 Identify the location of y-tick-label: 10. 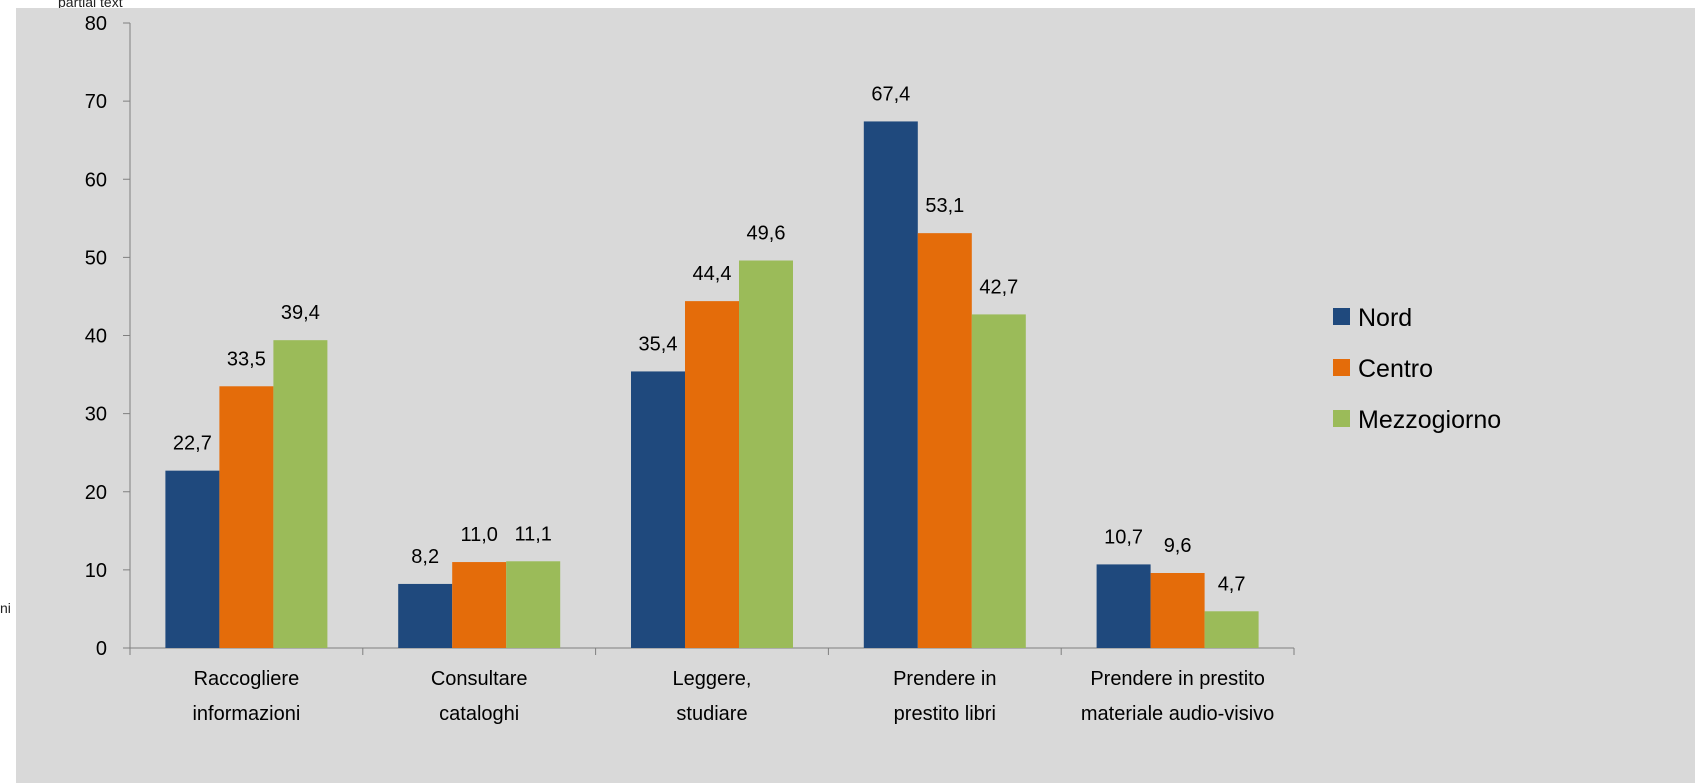
(96, 571).